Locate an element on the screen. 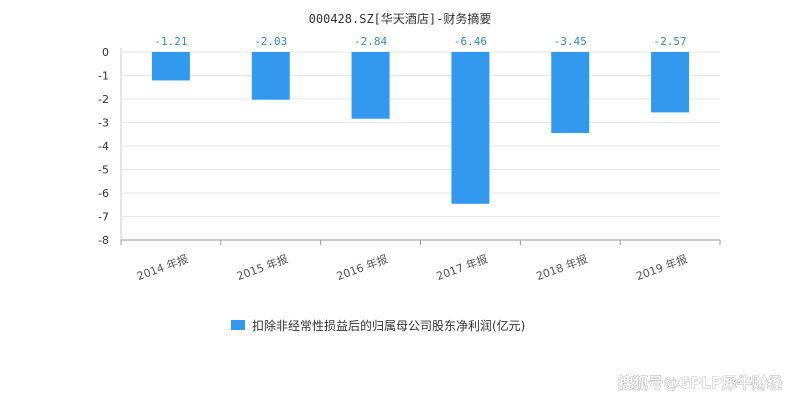 Image resolution: width=800 pixels, height=400 pixels. x-tick-label: 2017 年报 is located at coordinates (461, 267).